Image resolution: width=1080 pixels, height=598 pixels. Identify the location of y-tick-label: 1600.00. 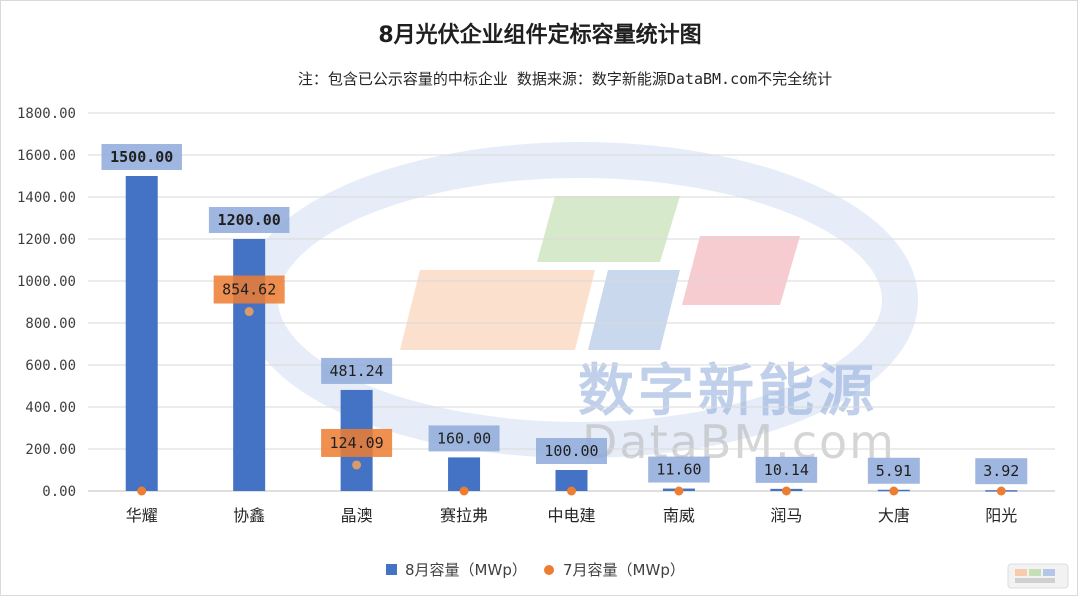
(46, 156).